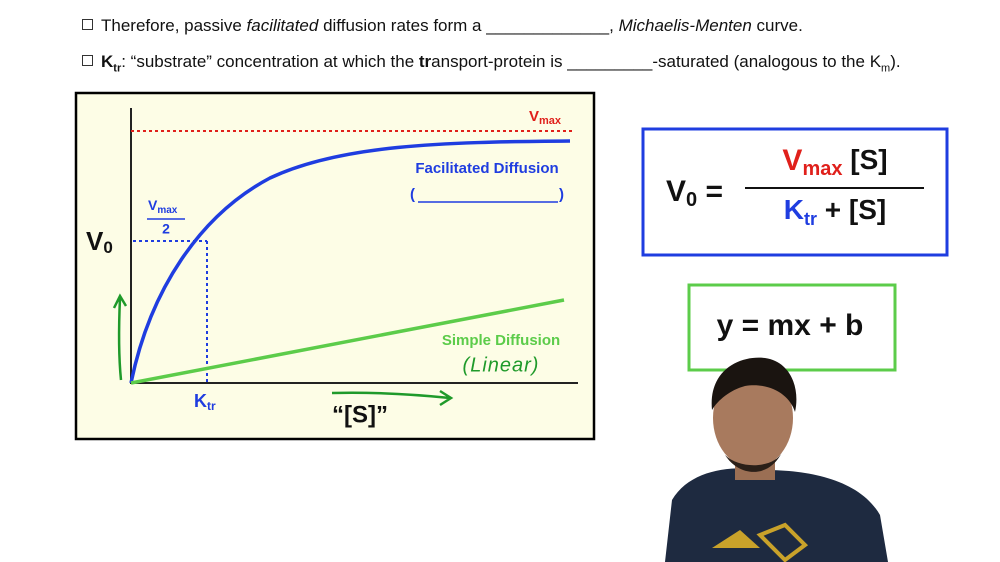 The height and width of the screenshot is (562, 1000). What do you see at coordinates (360, 414) in the screenshot?
I see `x-axis-label: “[S]”` at bounding box center [360, 414].